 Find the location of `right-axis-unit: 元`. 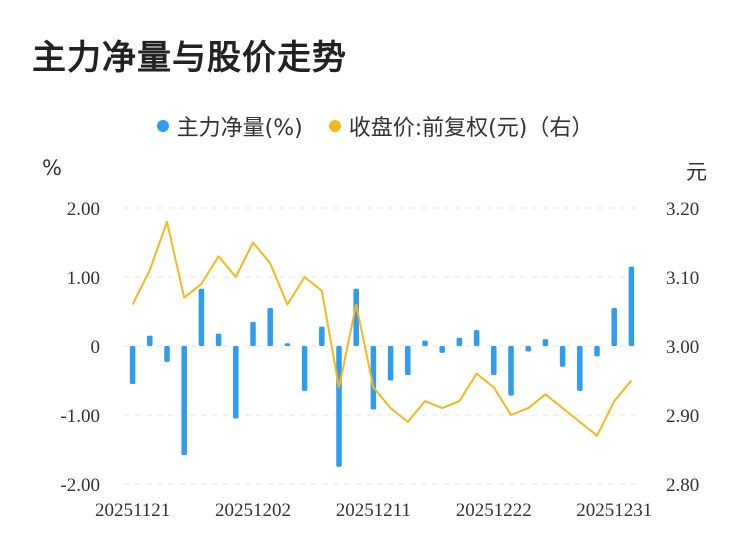

right-axis-unit: 元 is located at coordinates (696, 172).